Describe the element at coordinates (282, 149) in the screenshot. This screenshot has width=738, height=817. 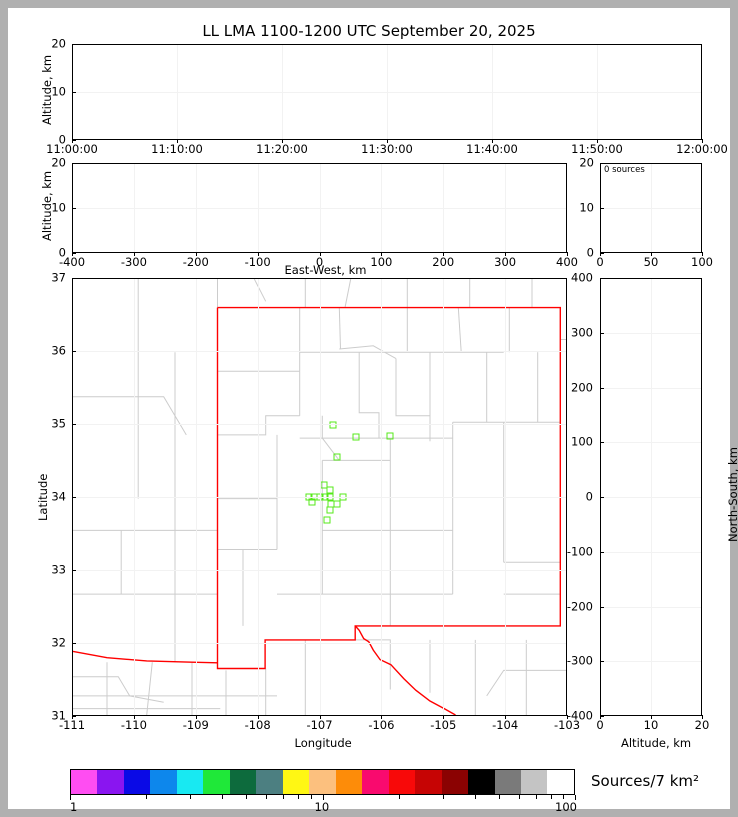
I see `axis-tick-label: 11:20:00` at that location.